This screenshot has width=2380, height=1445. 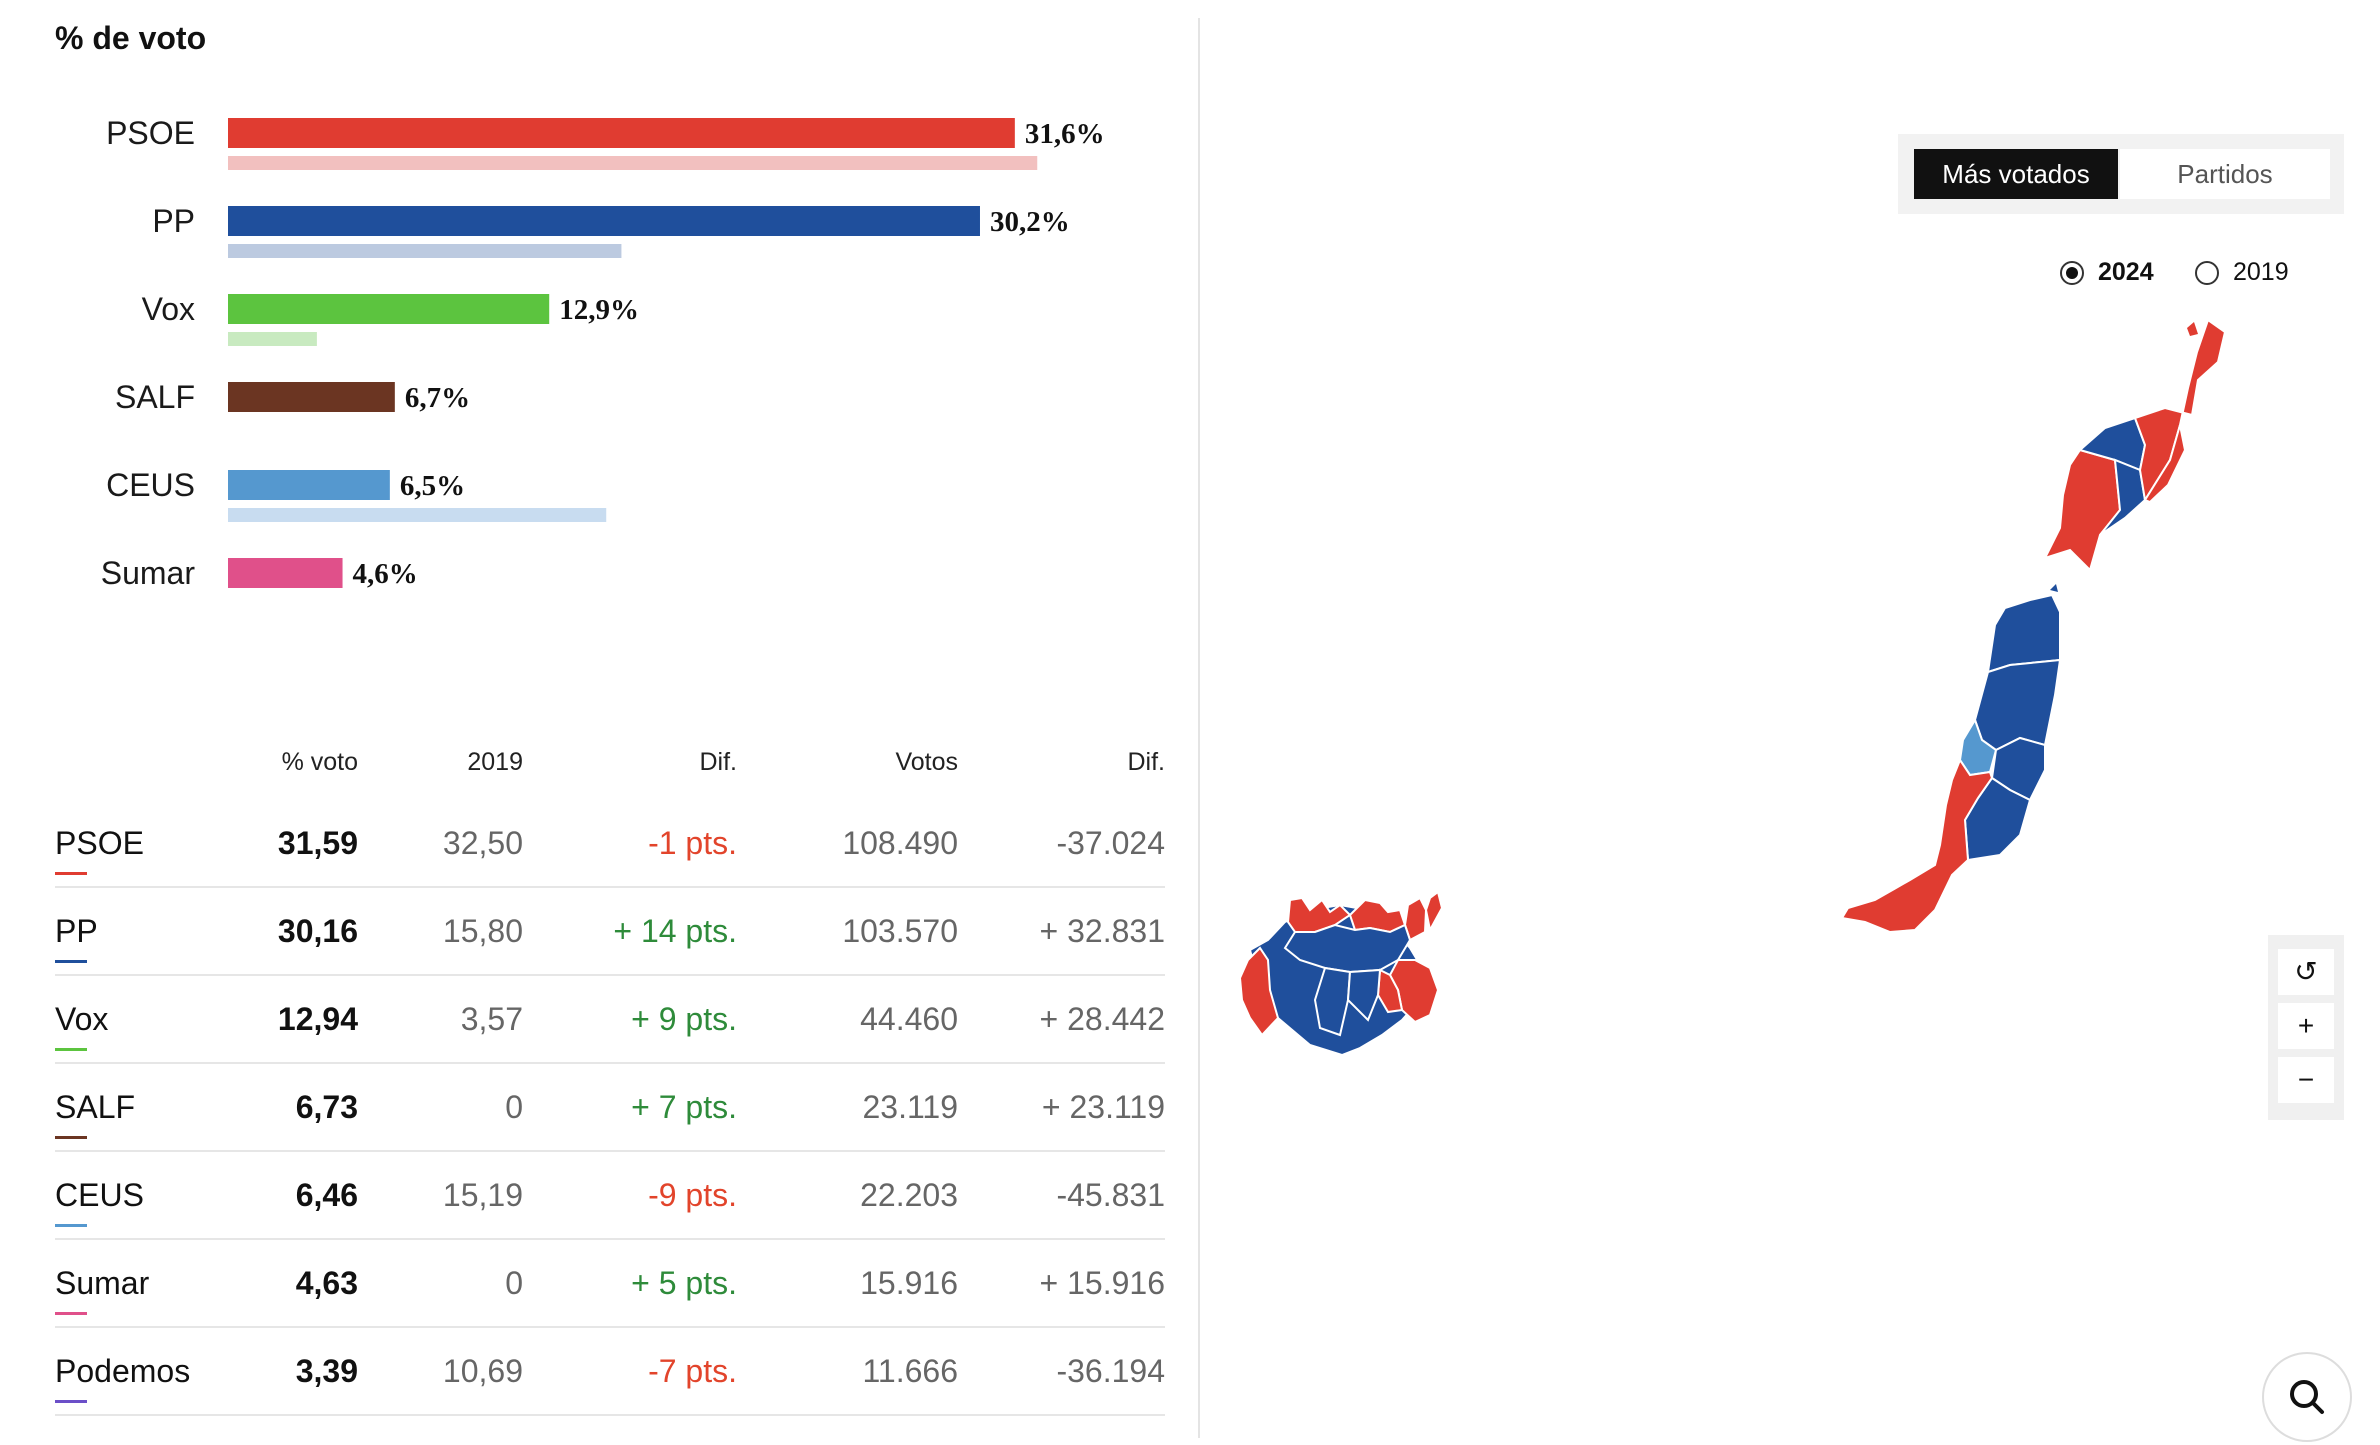 What do you see at coordinates (2306, 972) in the screenshot?
I see `reset-view-button: ↺` at bounding box center [2306, 972].